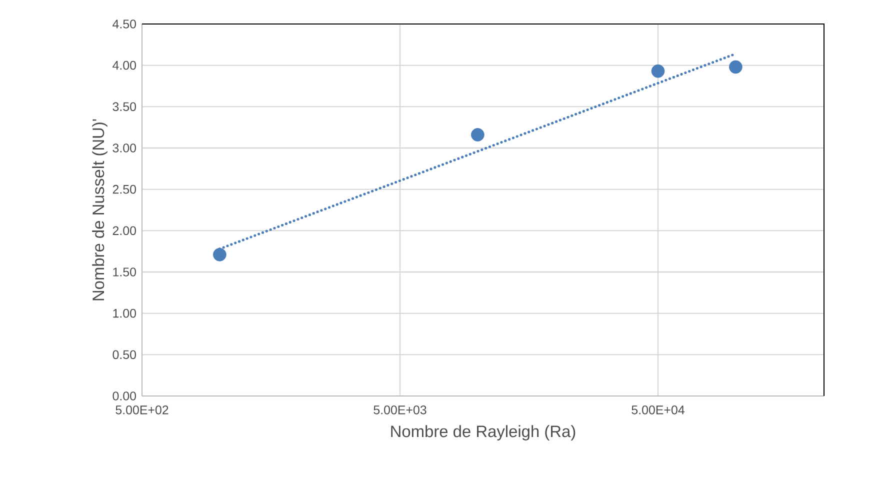 The width and height of the screenshot is (873, 478). I want to click on y-tick-label: 2.00, so click(124, 231).